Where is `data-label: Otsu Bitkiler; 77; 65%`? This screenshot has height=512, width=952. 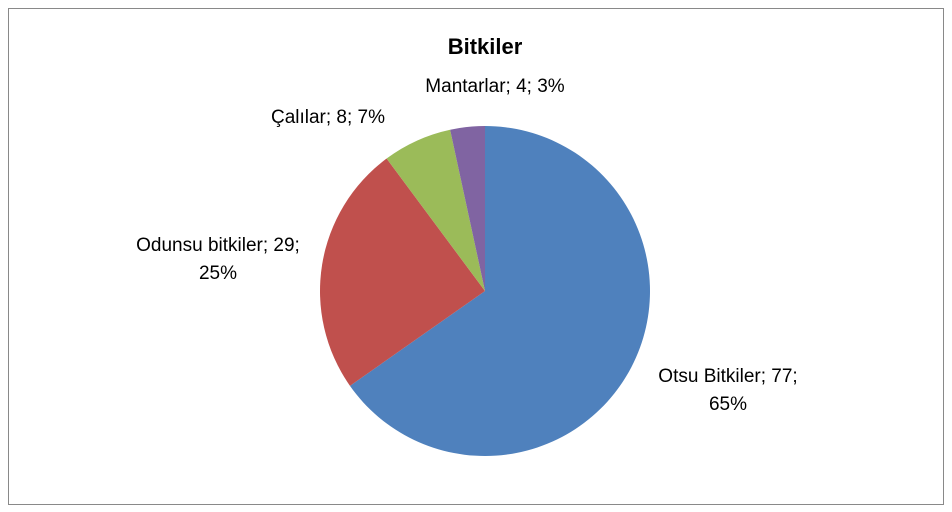
data-label: Otsu Bitkiler; 77; 65% is located at coordinates (728, 390).